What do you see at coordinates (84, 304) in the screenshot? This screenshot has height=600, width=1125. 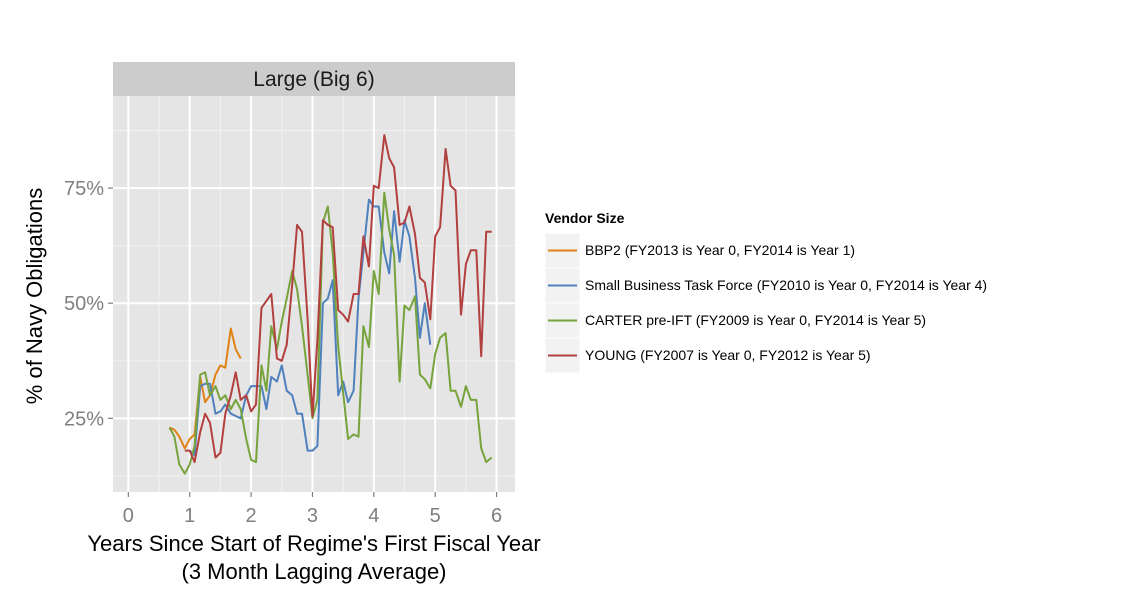 I see `y-tick-label: 50%` at bounding box center [84, 304].